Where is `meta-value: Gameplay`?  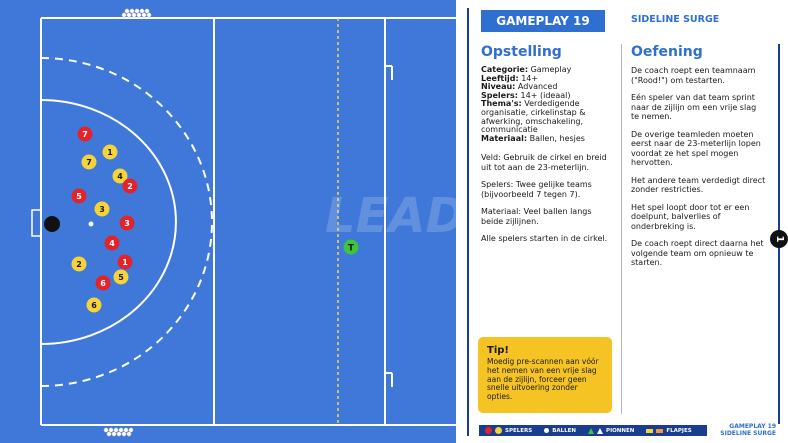 meta-value: Gameplay is located at coordinates (550, 69).